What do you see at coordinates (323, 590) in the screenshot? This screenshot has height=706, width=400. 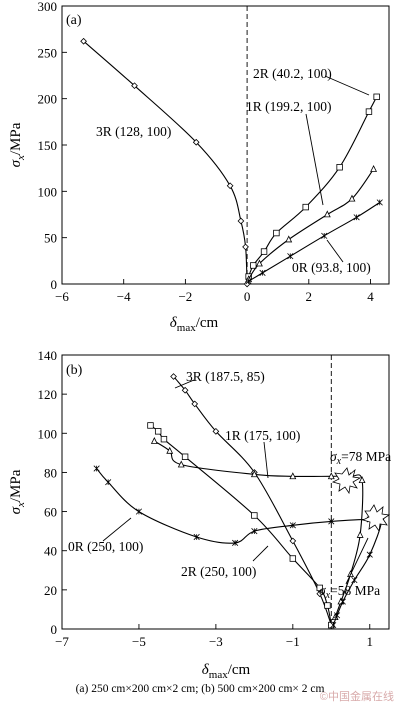 I see `sigma-58-main: σ` at bounding box center [323, 590].